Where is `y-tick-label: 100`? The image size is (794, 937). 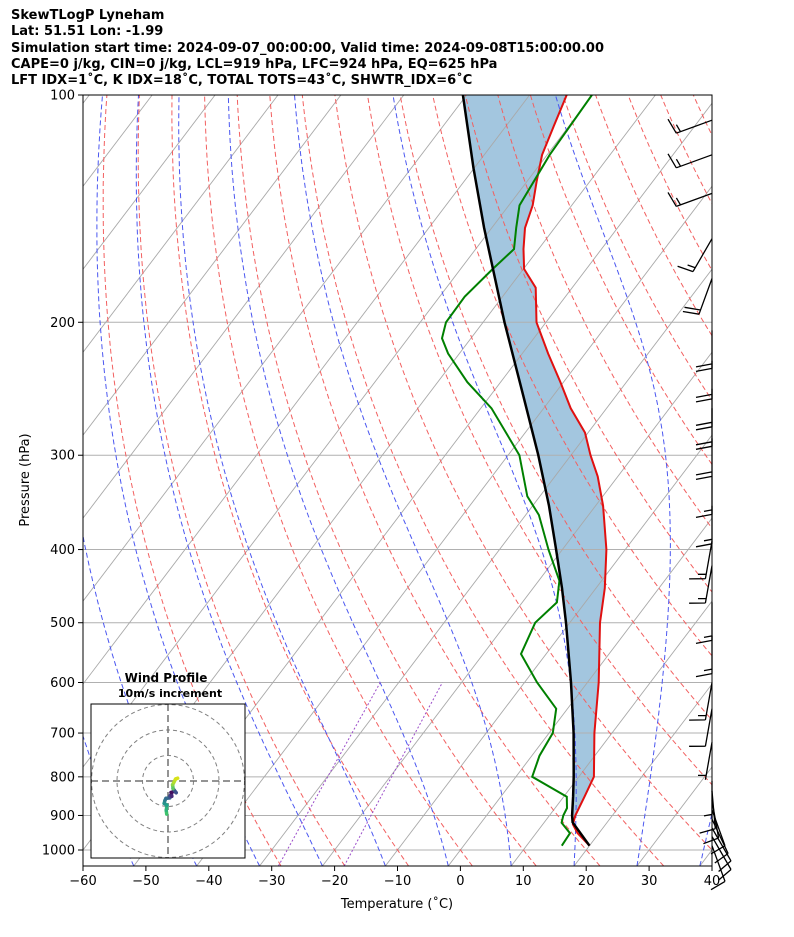 y-tick-label: 100 is located at coordinates (62, 96).